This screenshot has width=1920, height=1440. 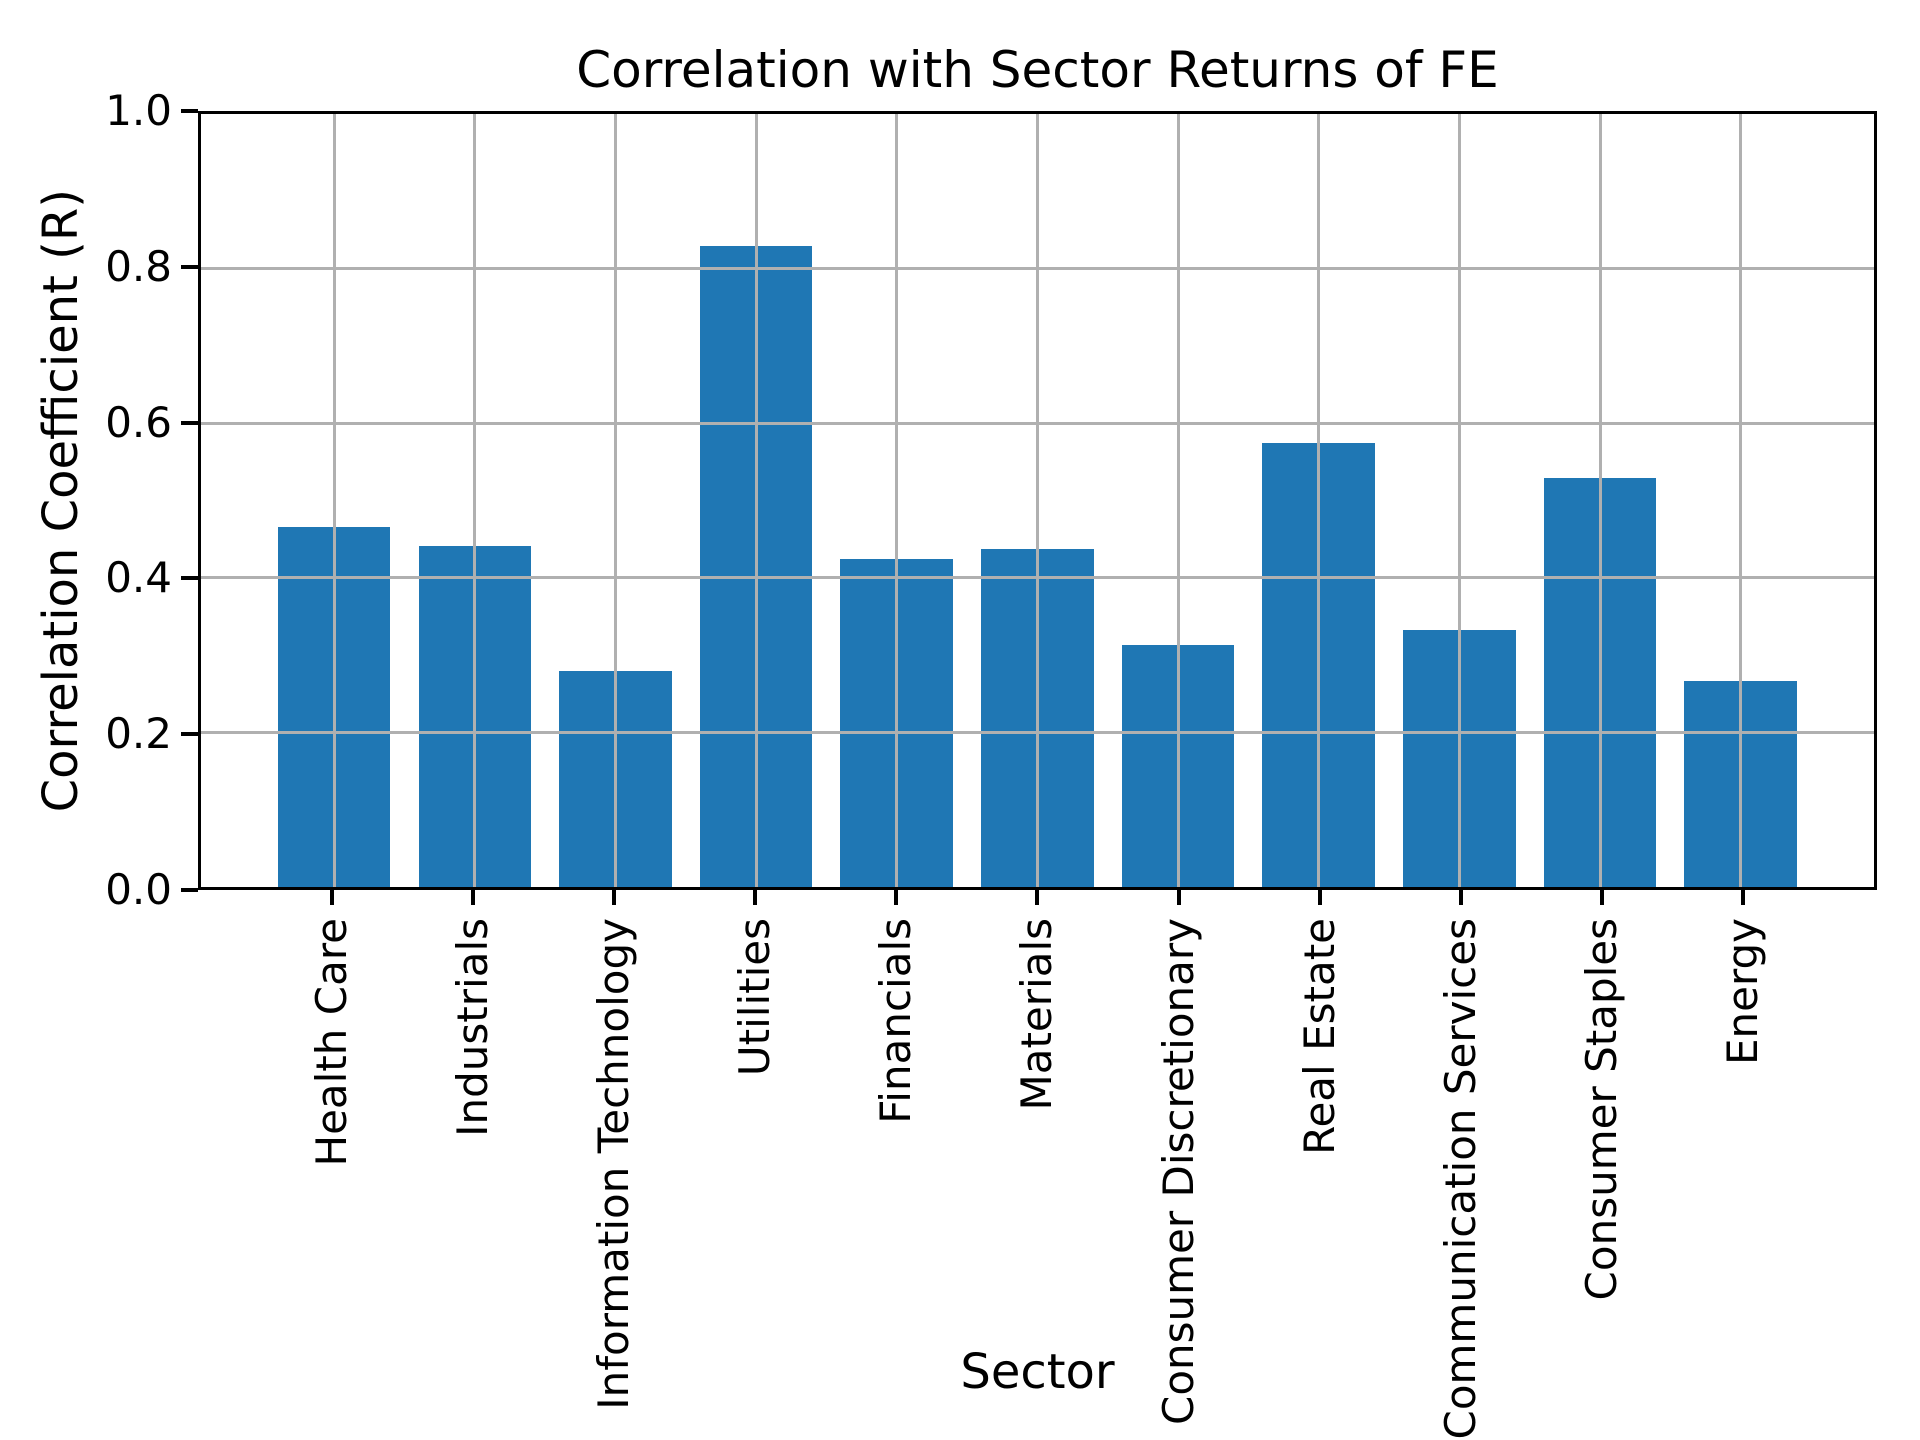 What do you see at coordinates (1178, 766) in the screenshot?
I see `bar-consumer-discretionary` at bounding box center [1178, 766].